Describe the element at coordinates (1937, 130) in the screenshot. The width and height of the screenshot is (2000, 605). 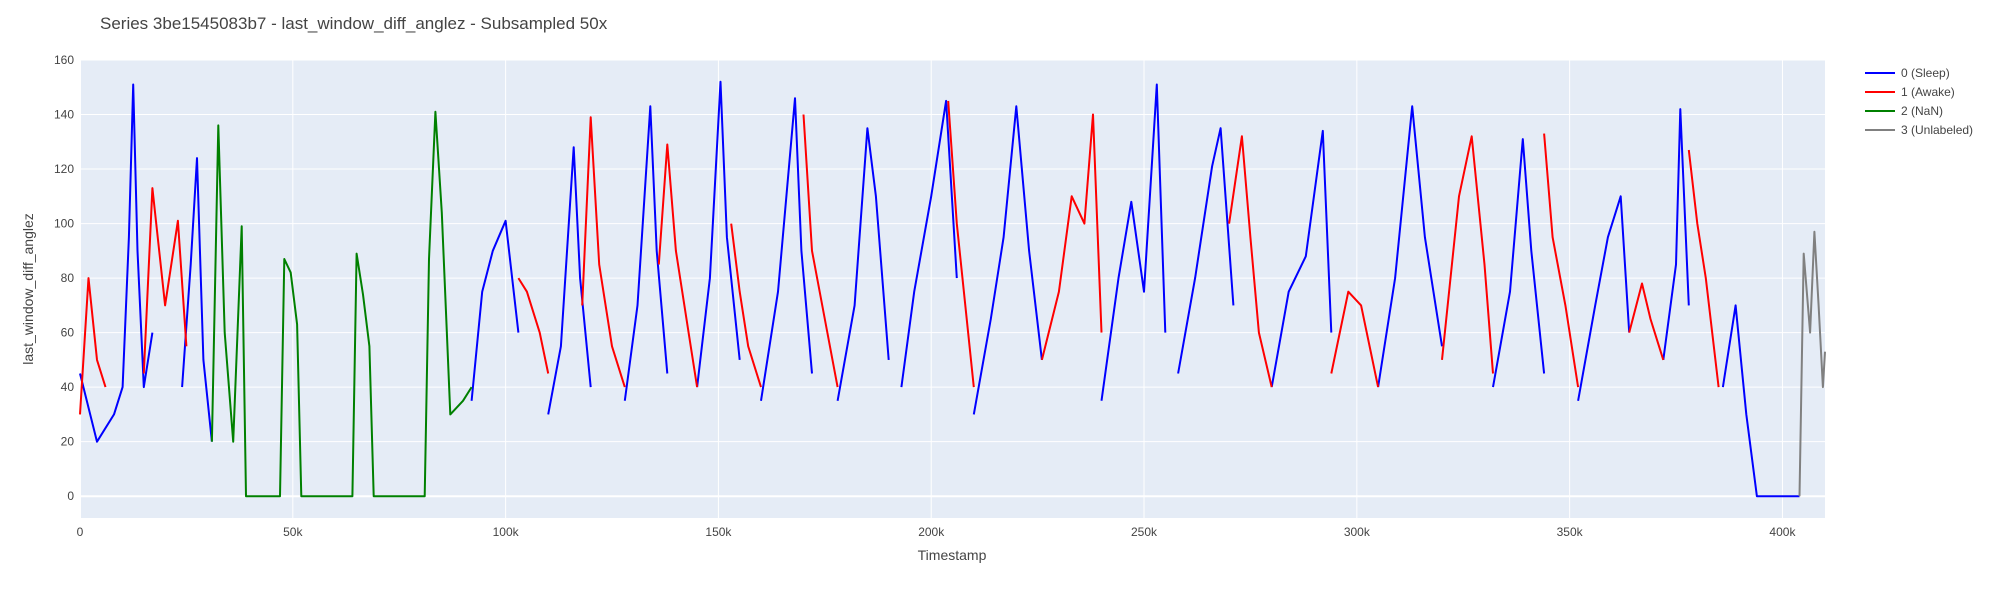
I see `legend-label: 3 (Unlabeled)` at that location.